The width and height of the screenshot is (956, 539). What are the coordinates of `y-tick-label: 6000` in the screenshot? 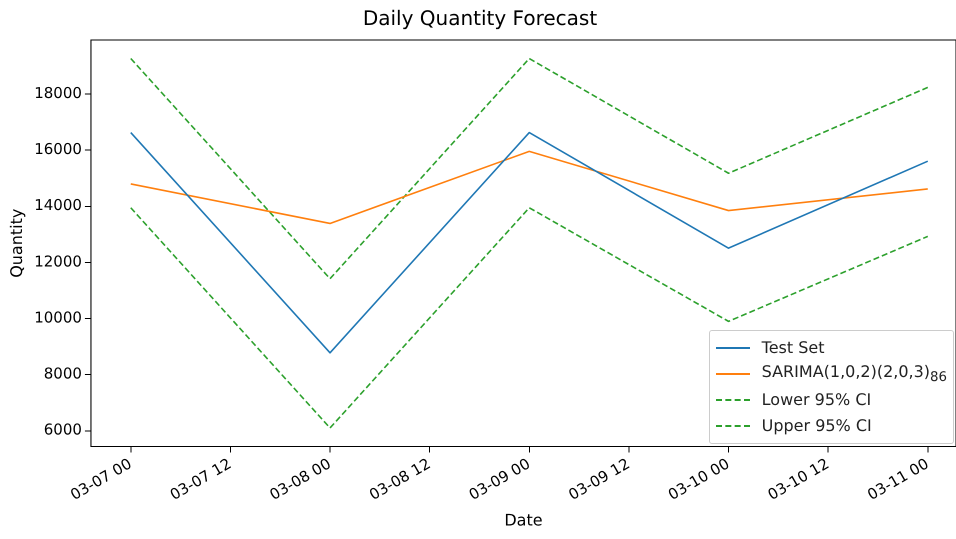 It's located at (63, 429).